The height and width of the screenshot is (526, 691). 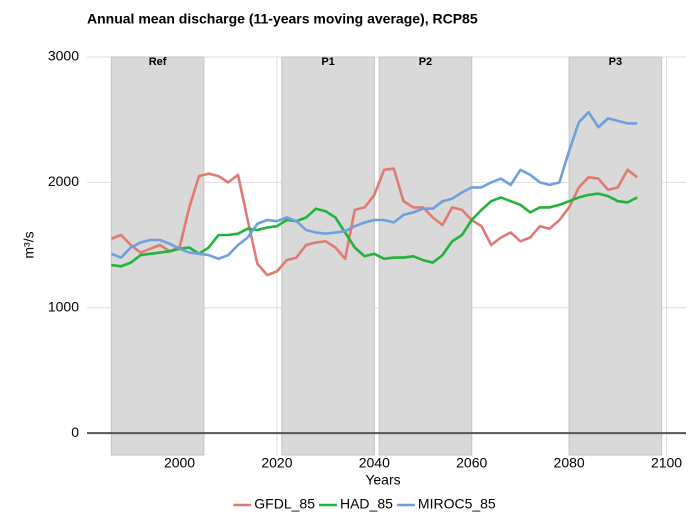 I want to click on x-tick-label: 2100, so click(x=666, y=463).